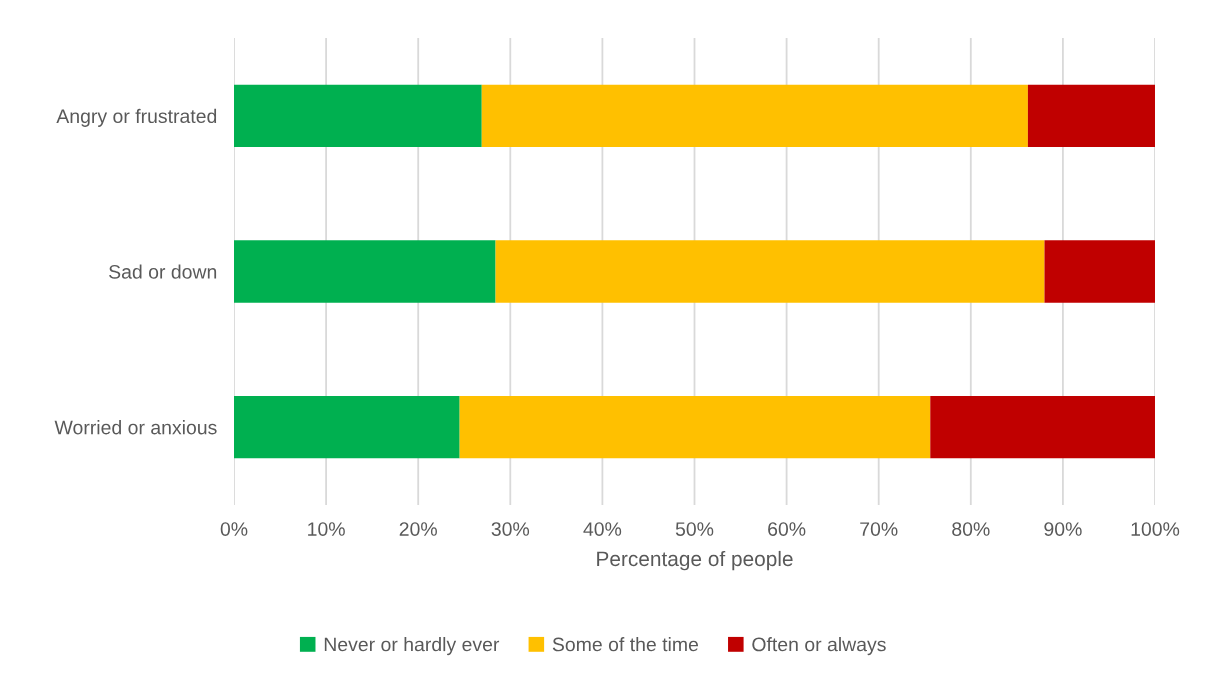 This screenshot has width=1209, height=675. I want to click on x-tick-label: 100%, so click(1155, 529).